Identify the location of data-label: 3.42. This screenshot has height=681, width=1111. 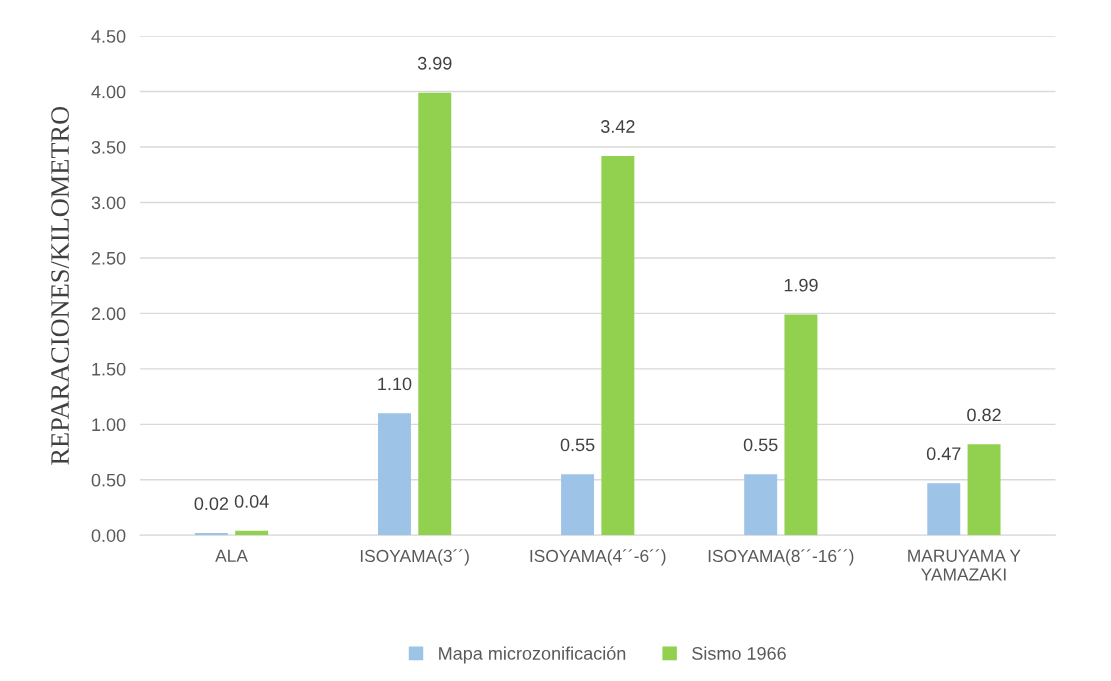
(617, 126).